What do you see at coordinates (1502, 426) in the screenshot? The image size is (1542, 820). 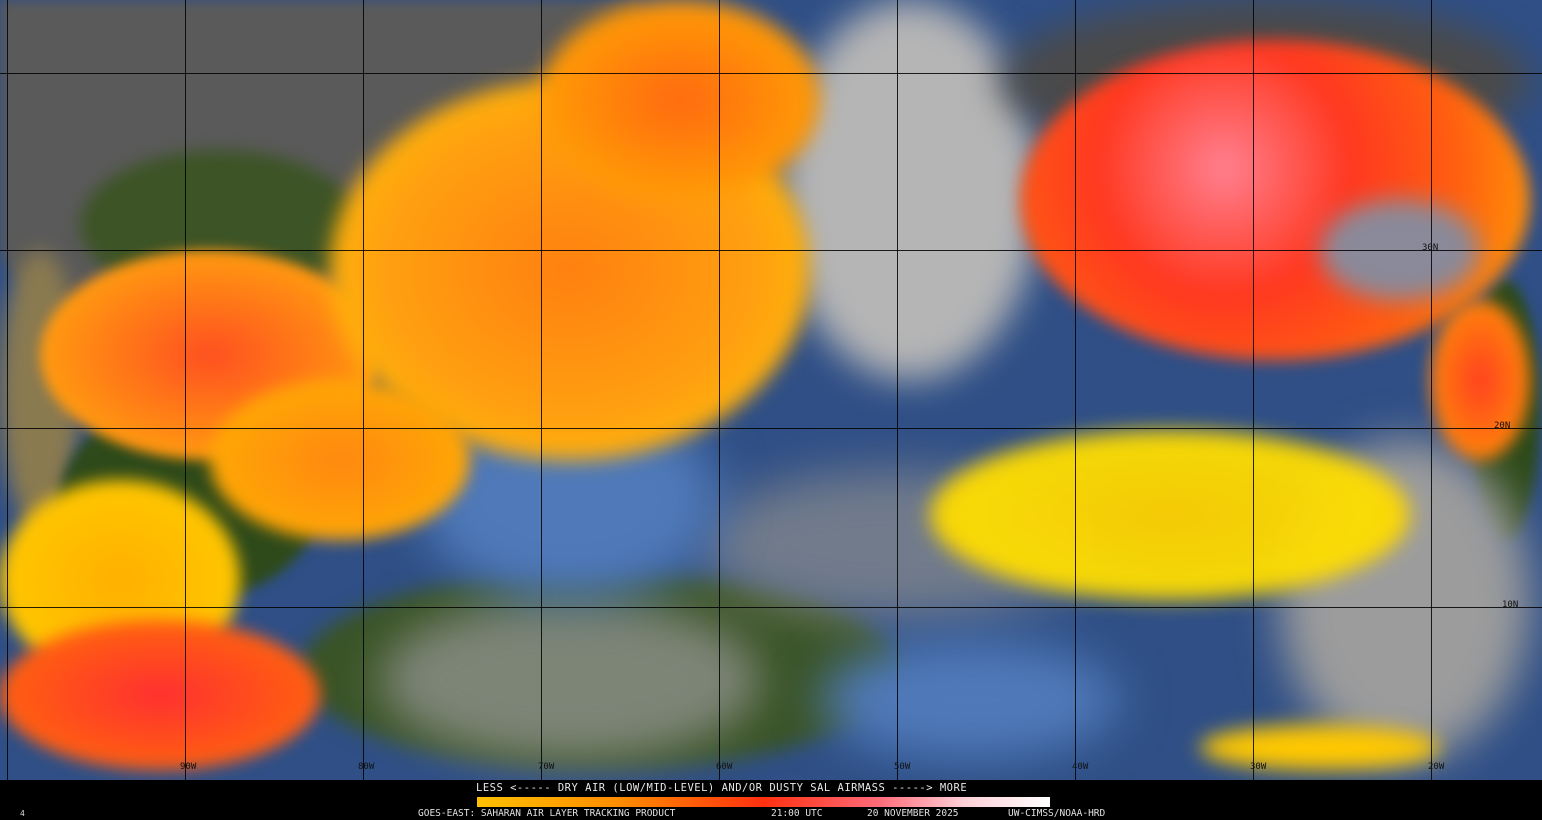 I see `latitude-label: 20N` at bounding box center [1502, 426].